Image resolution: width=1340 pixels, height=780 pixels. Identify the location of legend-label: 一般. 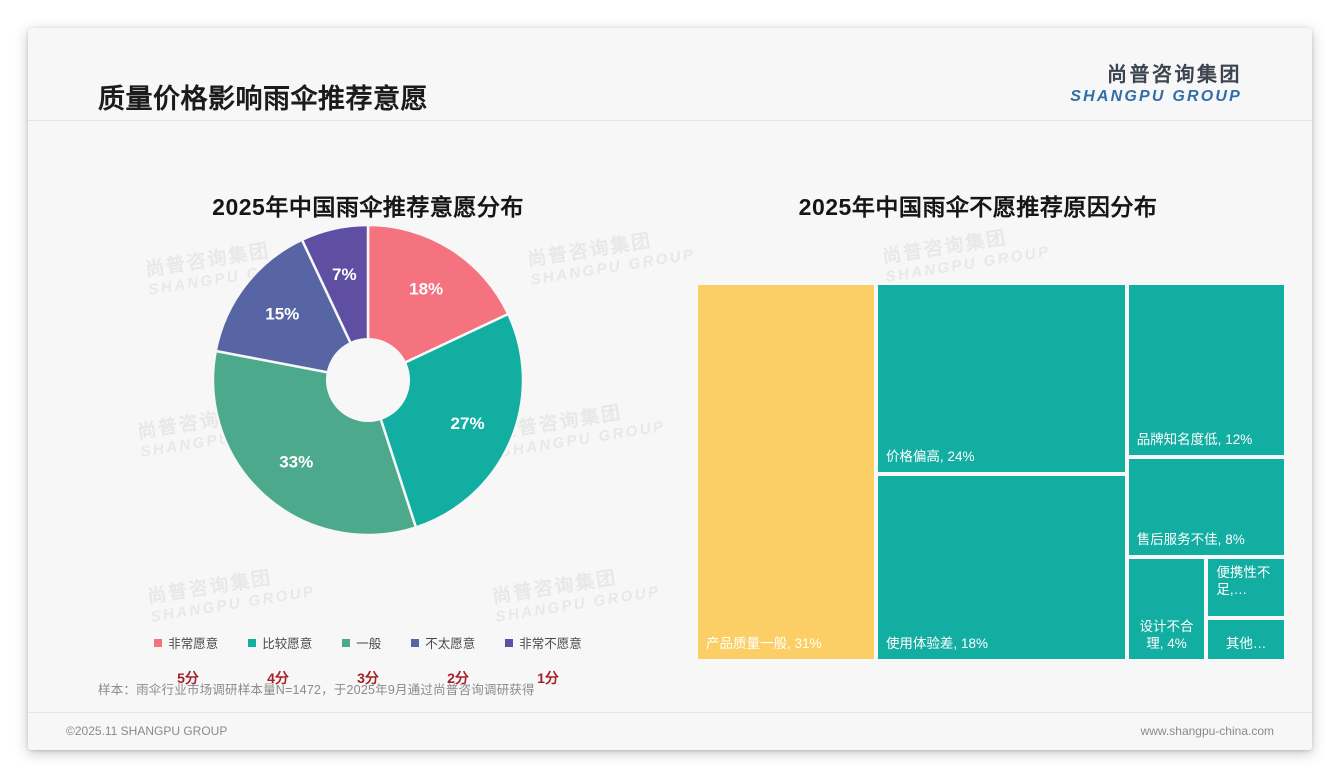
(369, 644).